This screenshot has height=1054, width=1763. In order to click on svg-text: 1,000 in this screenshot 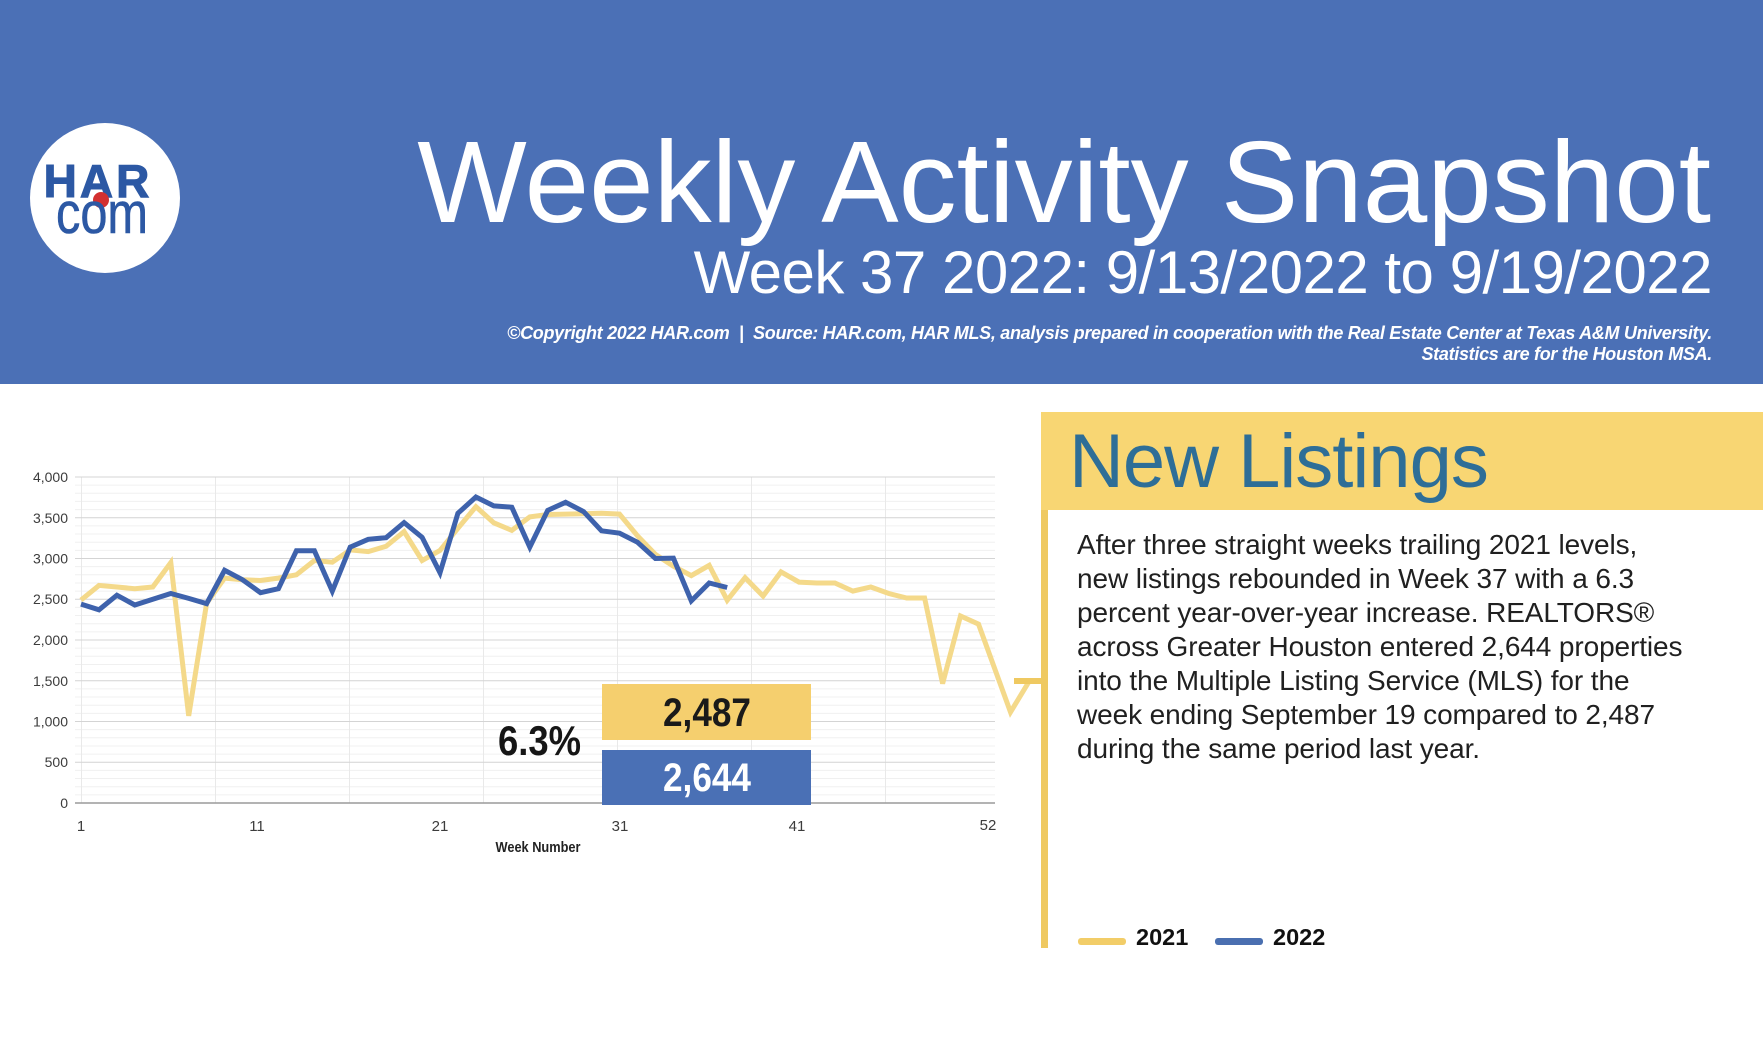, I will do `click(50, 722)`.